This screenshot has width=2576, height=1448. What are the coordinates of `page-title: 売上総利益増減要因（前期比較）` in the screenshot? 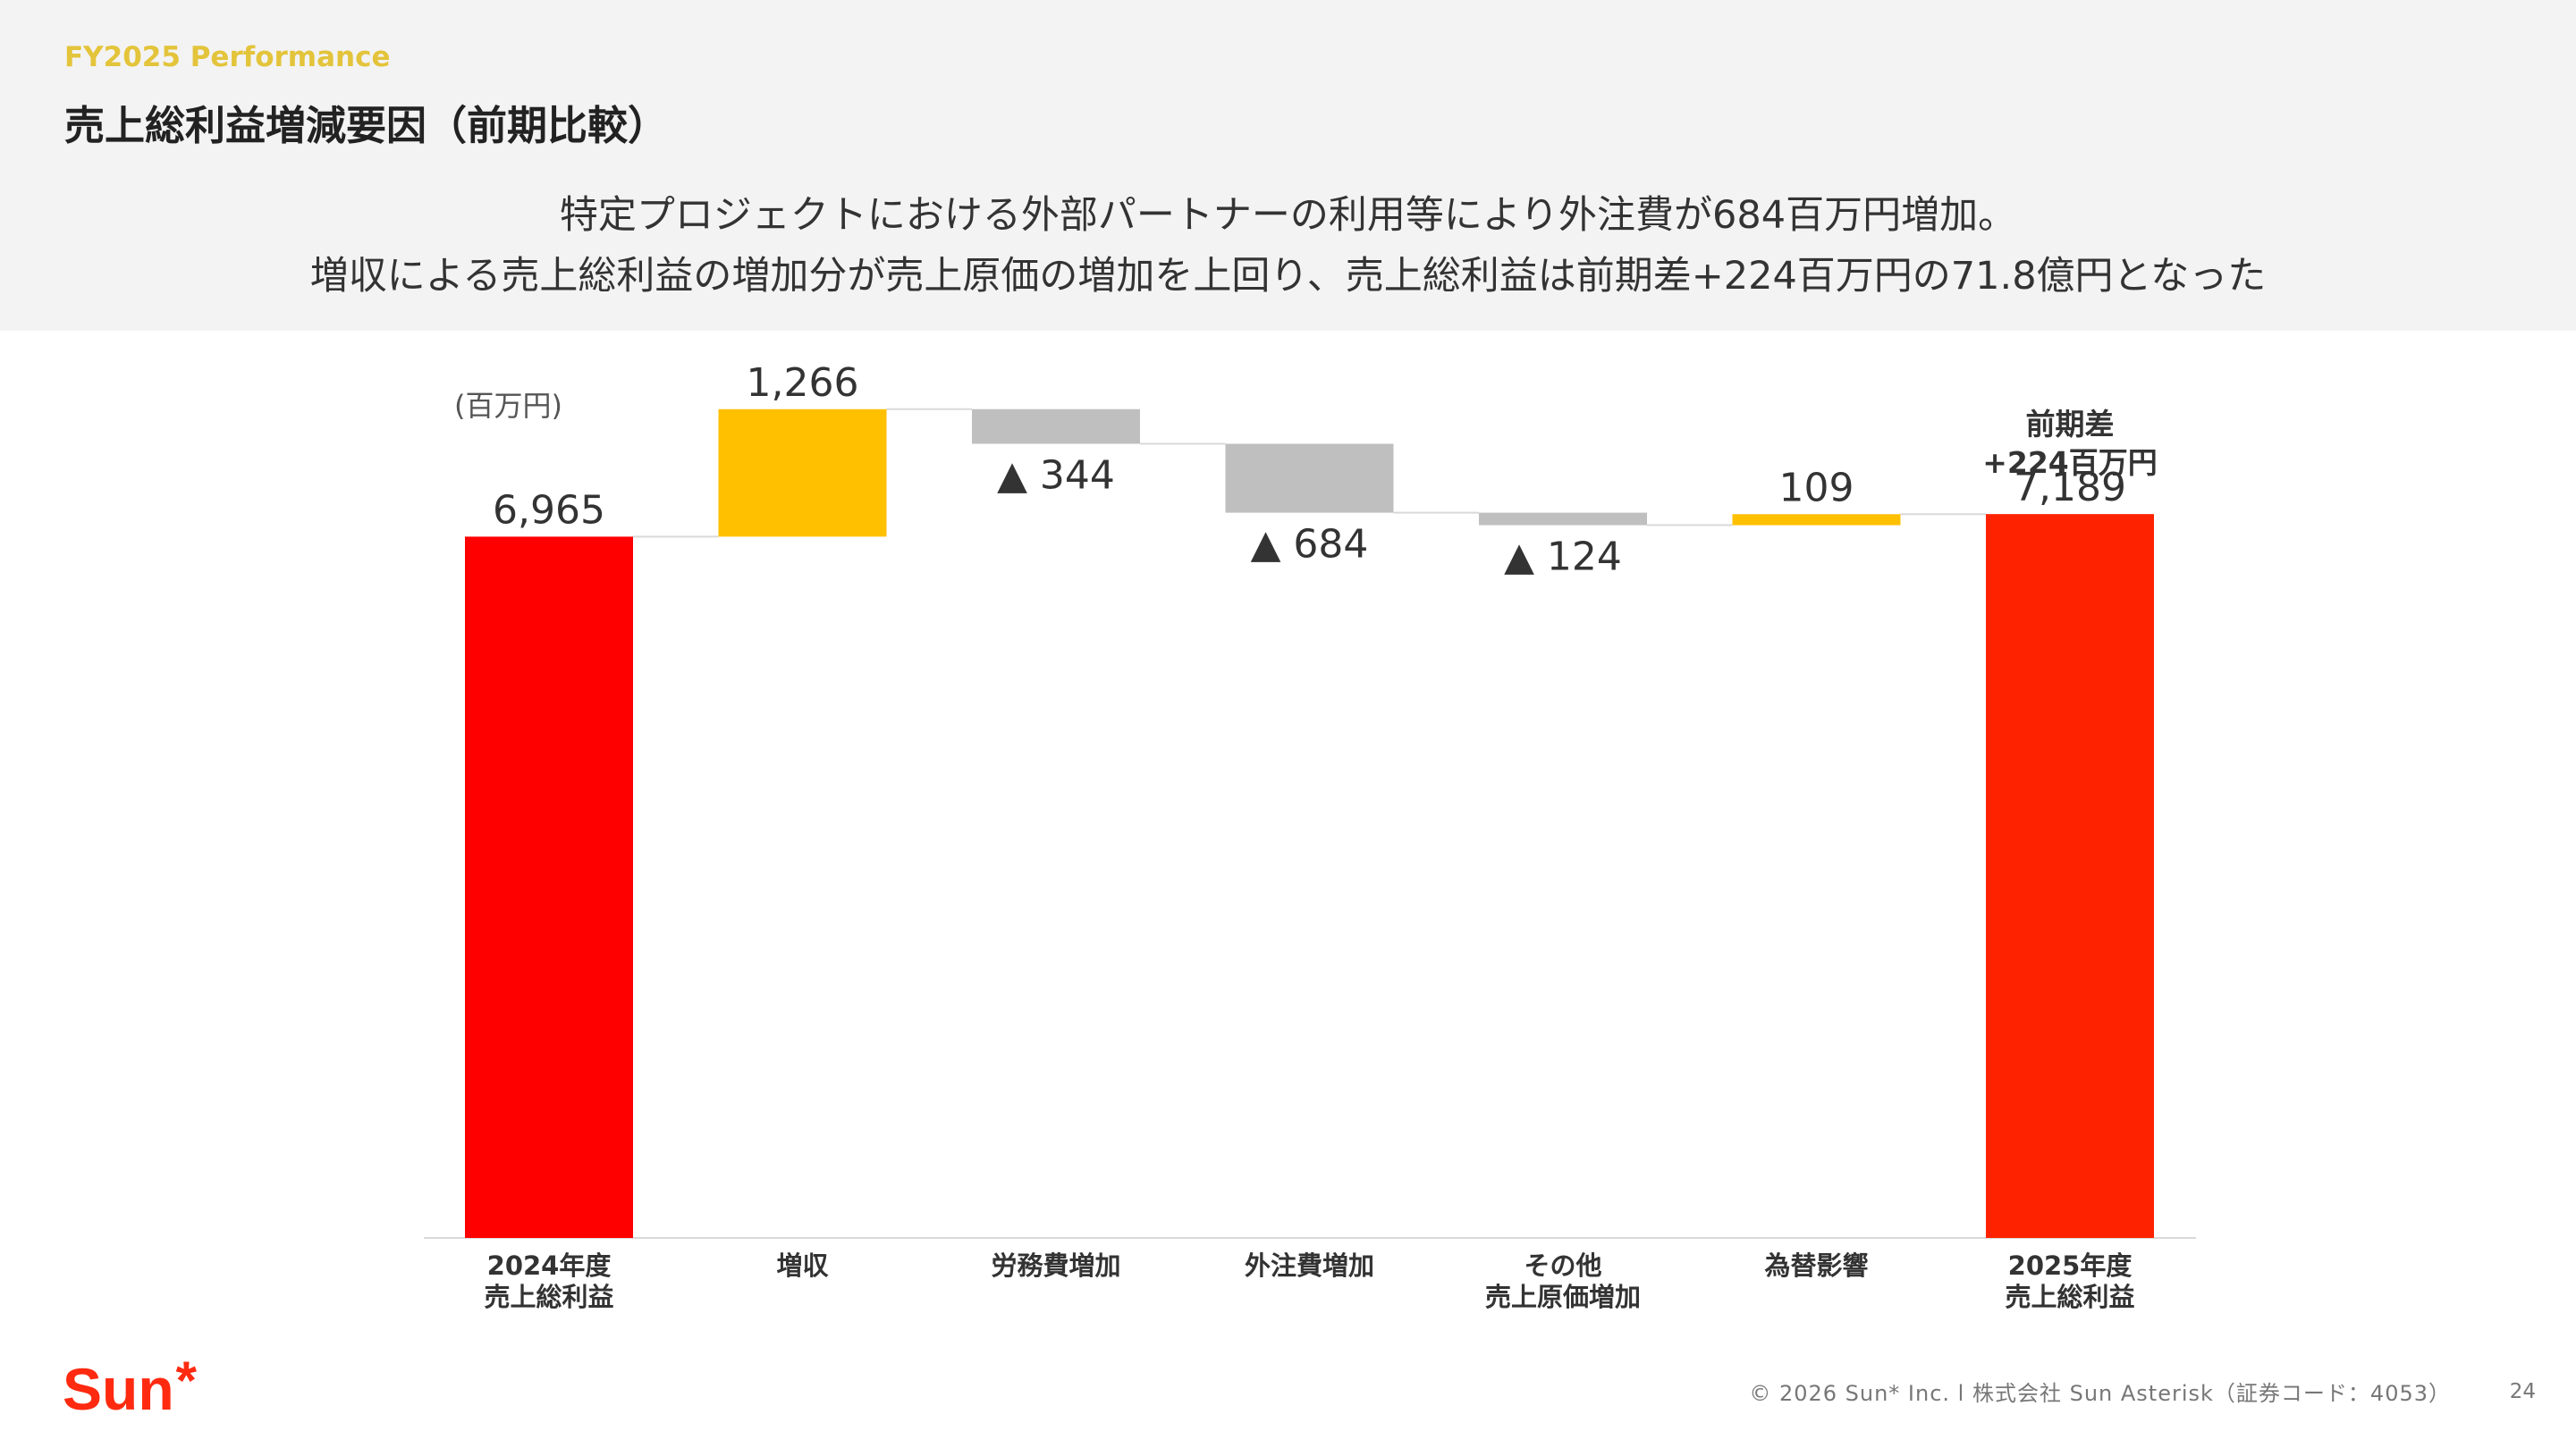 It's located at (366, 125).